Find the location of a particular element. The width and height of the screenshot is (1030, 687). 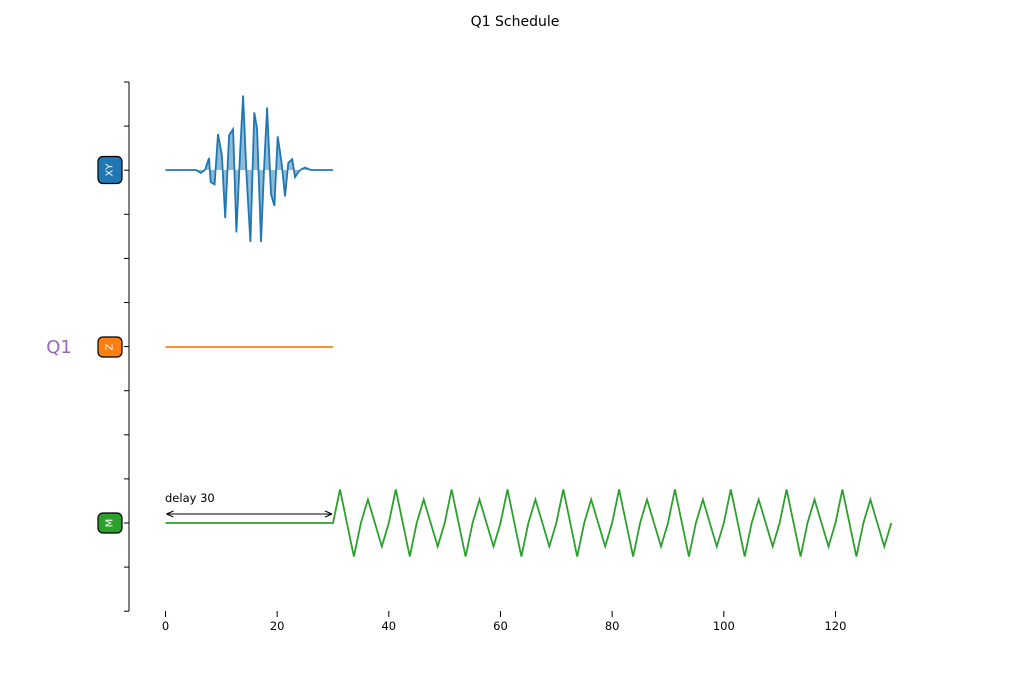

badge-m-box is located at coordinates (110, 523).